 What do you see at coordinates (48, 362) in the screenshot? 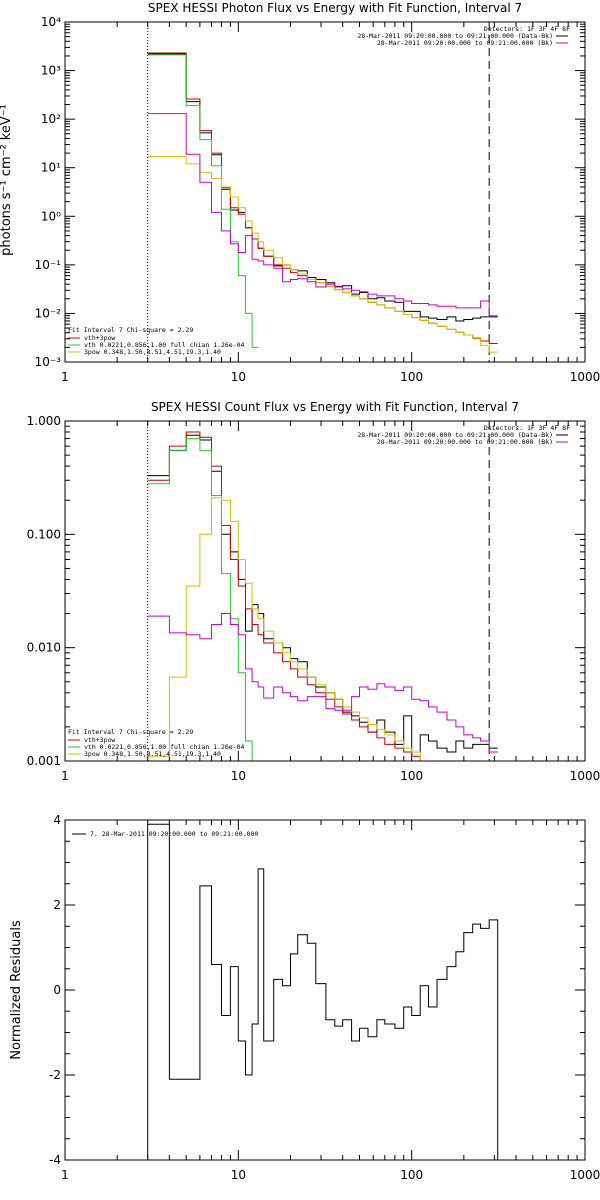
I see `y-tick-label: 10⁻³` at bounding box center [48, 362].